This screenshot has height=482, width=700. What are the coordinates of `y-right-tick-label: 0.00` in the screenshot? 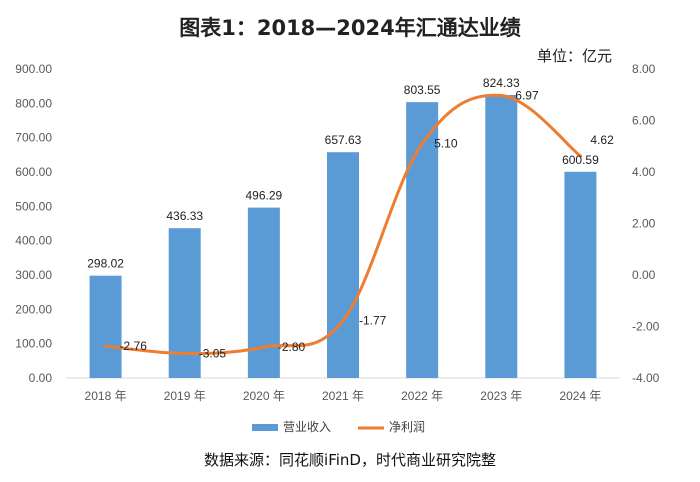 It's located at (644, 275).